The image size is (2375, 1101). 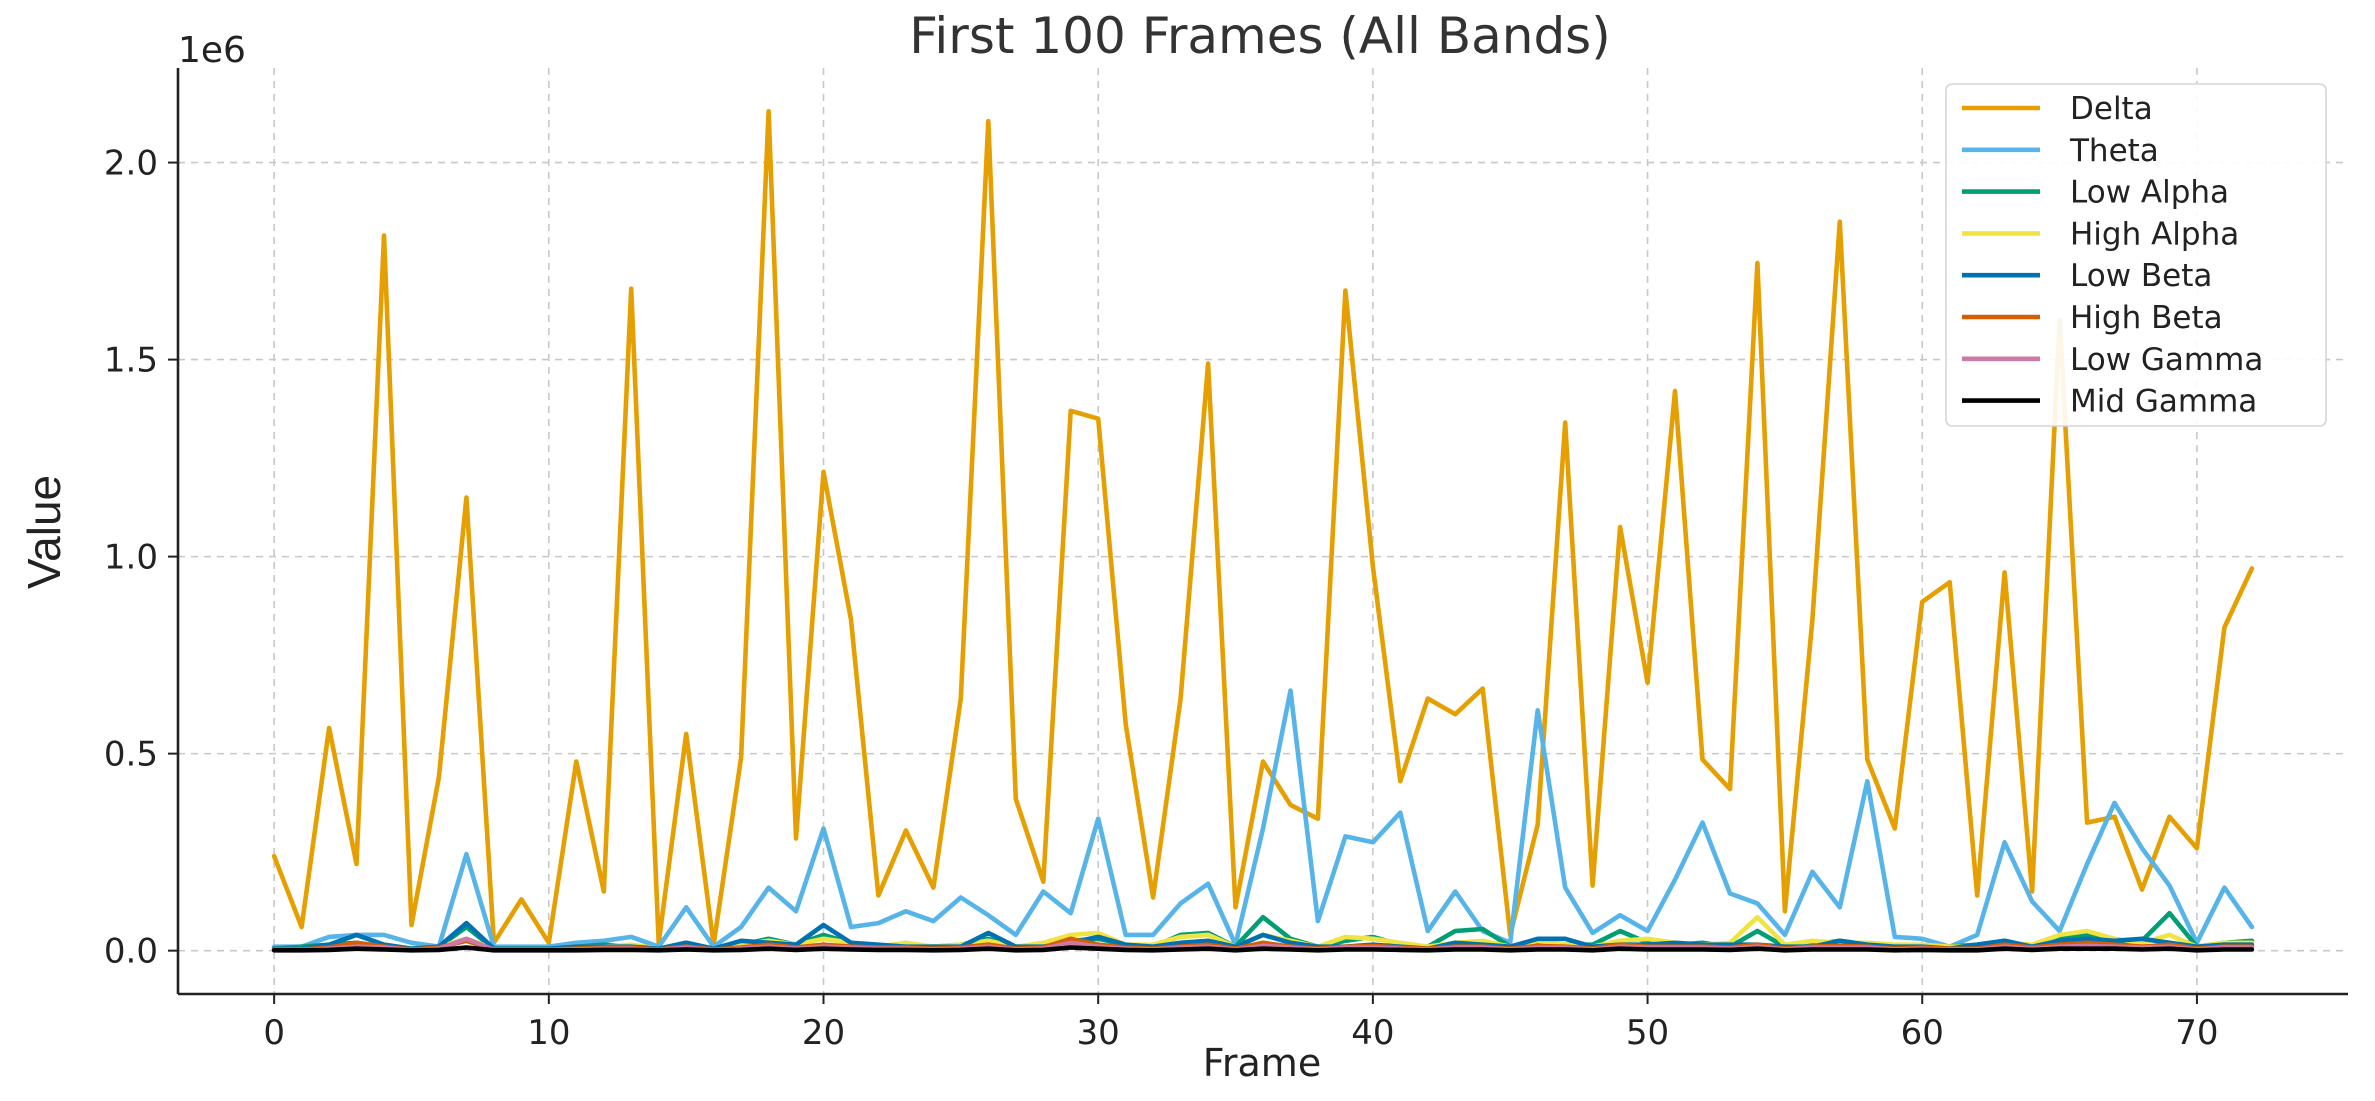 I want to click on x-tick-label: 40, so click(x=1372, y=1033).